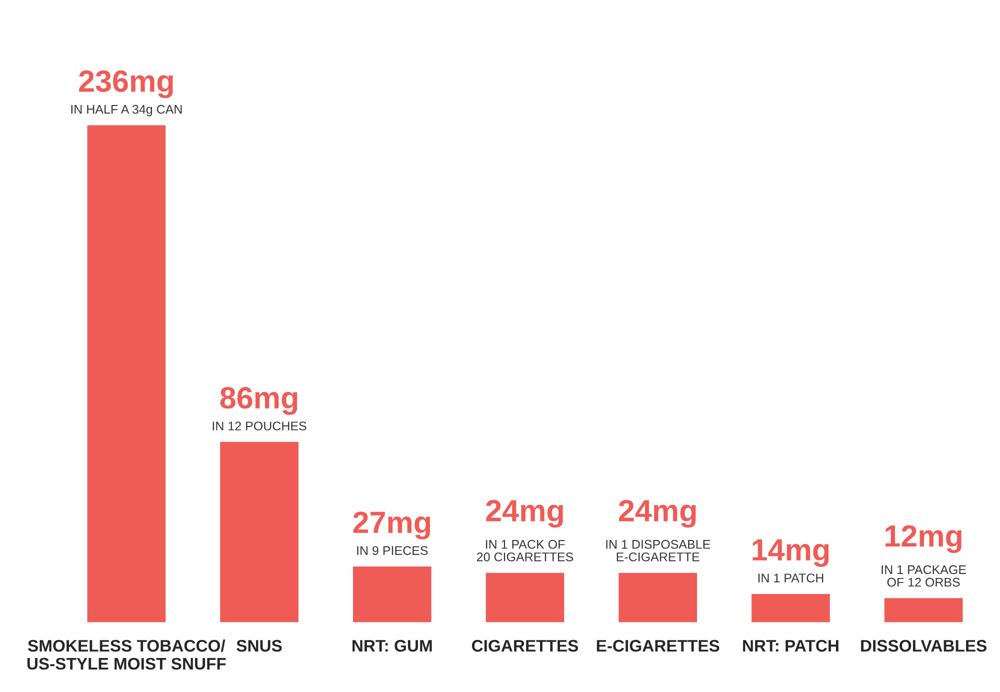  Describe the element at coordinates (126, 84) in the screenshot. I see `data-label: 236mg` at that location.